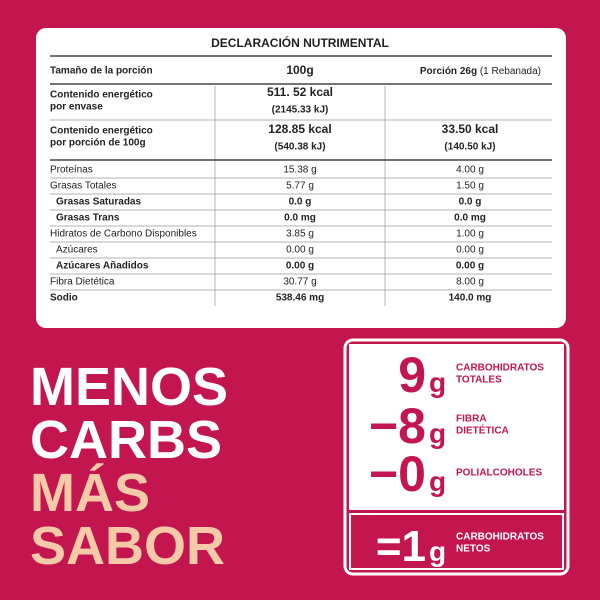 The height and width of the screenshot is (600, 600). I want to click on energy-kj: (540.38 kJ), so click(299, 147).